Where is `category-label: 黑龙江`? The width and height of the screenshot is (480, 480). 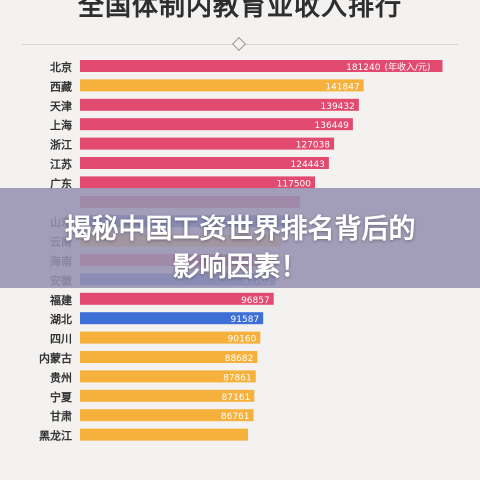
category-label: 黑龙江 is located at coordinates (55, 436).